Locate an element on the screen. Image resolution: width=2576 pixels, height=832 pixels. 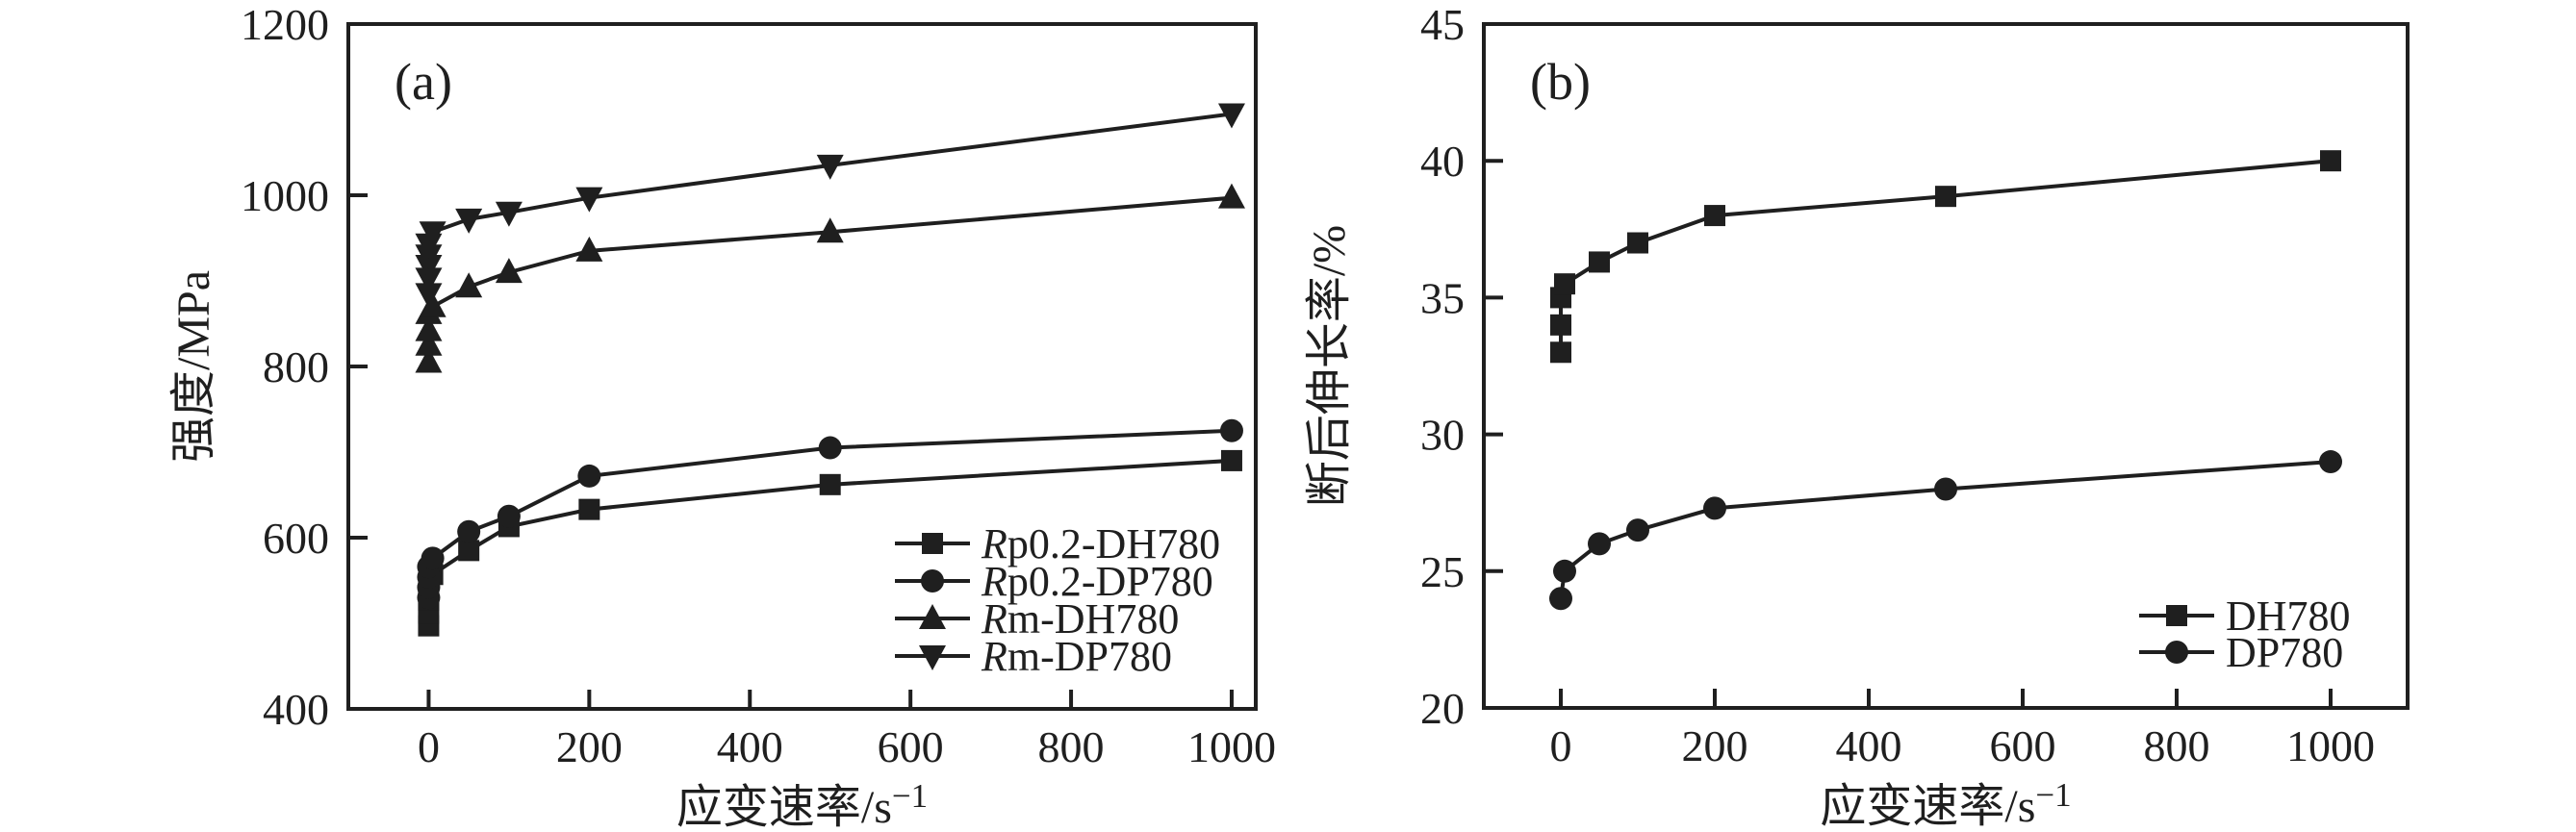
y-axis-label: 断后伸长率/% is located at coordinates (1329, 366).